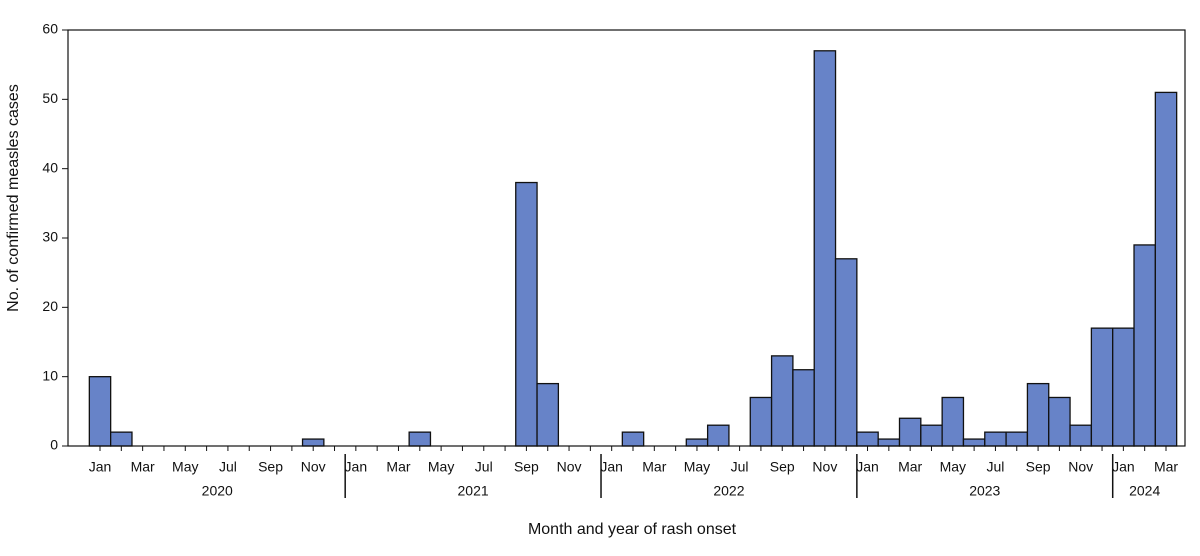  What do you see at coordinates (50, 29) in the screenshot?
I see `y-tick-label: 60` at bounding box center [50, 29].